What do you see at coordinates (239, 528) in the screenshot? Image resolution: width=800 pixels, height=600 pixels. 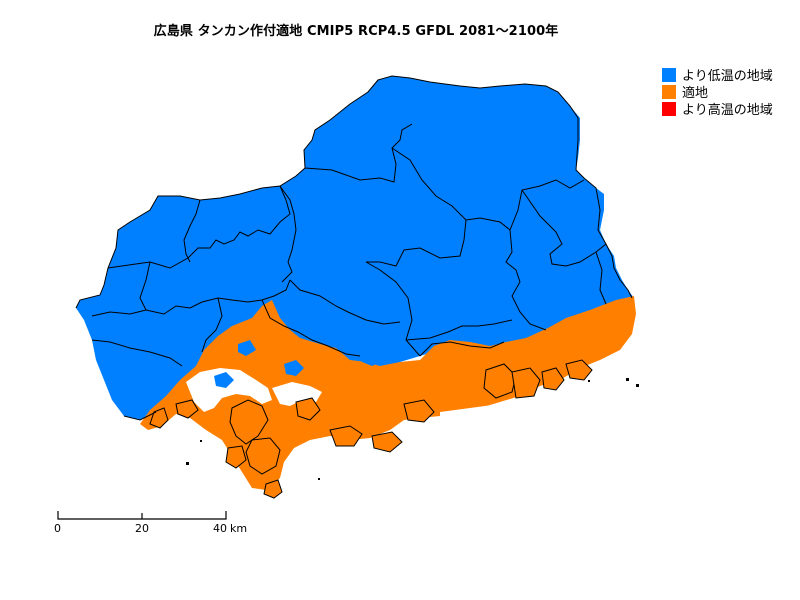 I see `scale-unit: km` at bounding box center [239, 528].